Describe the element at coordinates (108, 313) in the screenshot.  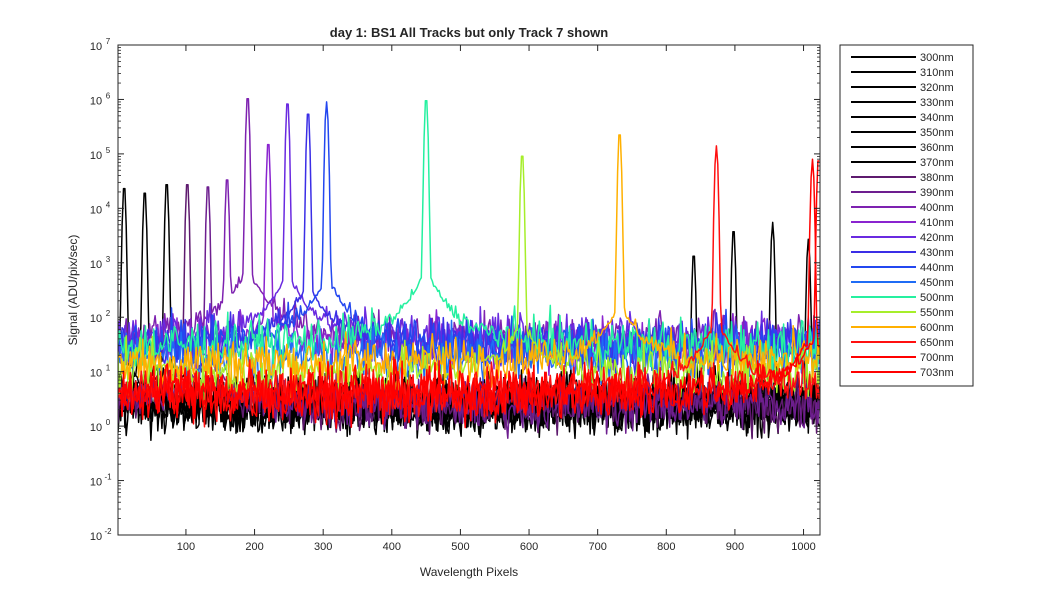
I see `y-tick-exponent: 2` at that location.